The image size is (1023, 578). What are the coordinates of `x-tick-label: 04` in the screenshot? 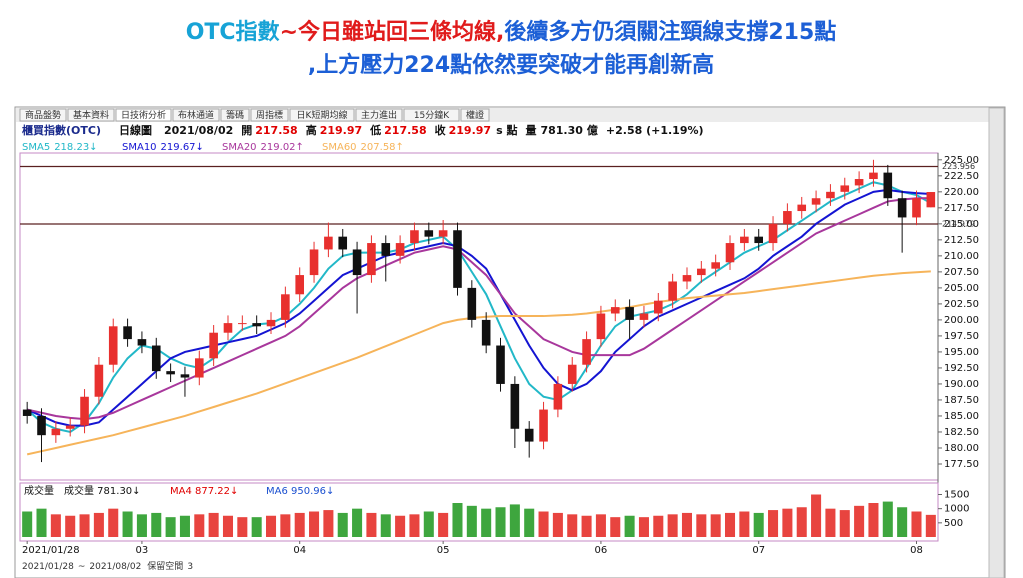 It's located at (299, 550).